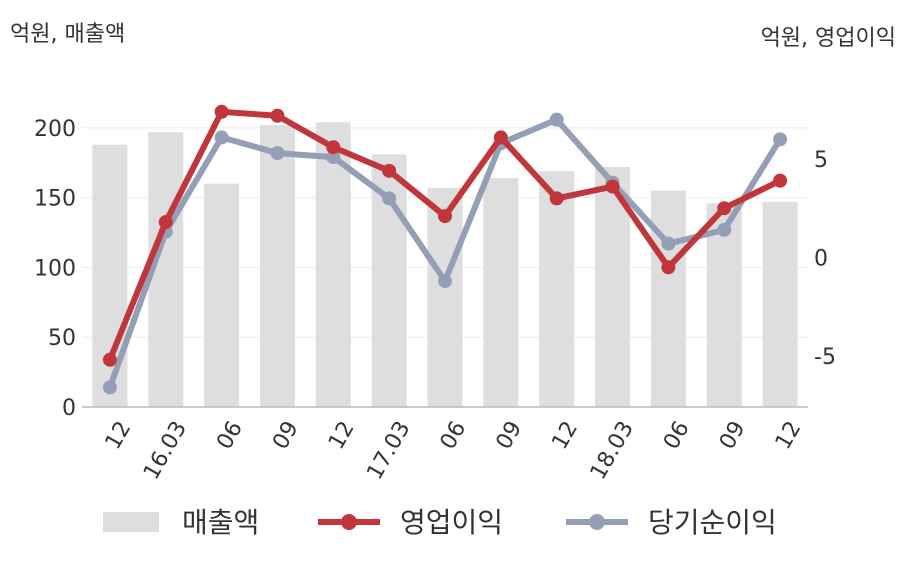 The width and height of the screenshot is (908, 580). I want to click on x-tick-label: 17.03, so click(388, 450).